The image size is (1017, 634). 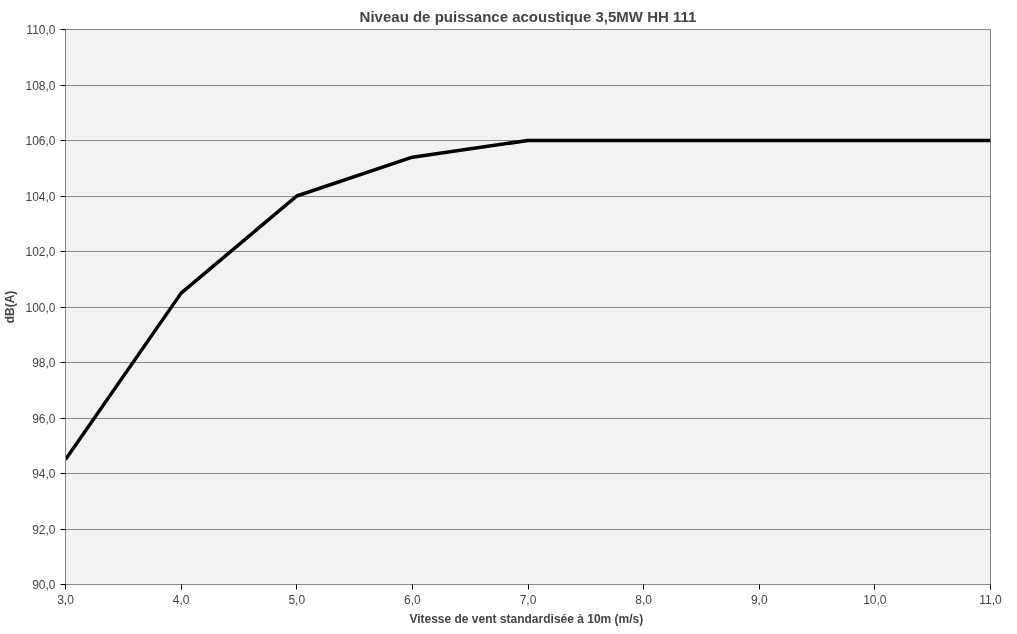 What do you see at coordinates (991, 599) in the screenshot?
I see `x-tick-label: 11,0` at bounding box center [991, 599].